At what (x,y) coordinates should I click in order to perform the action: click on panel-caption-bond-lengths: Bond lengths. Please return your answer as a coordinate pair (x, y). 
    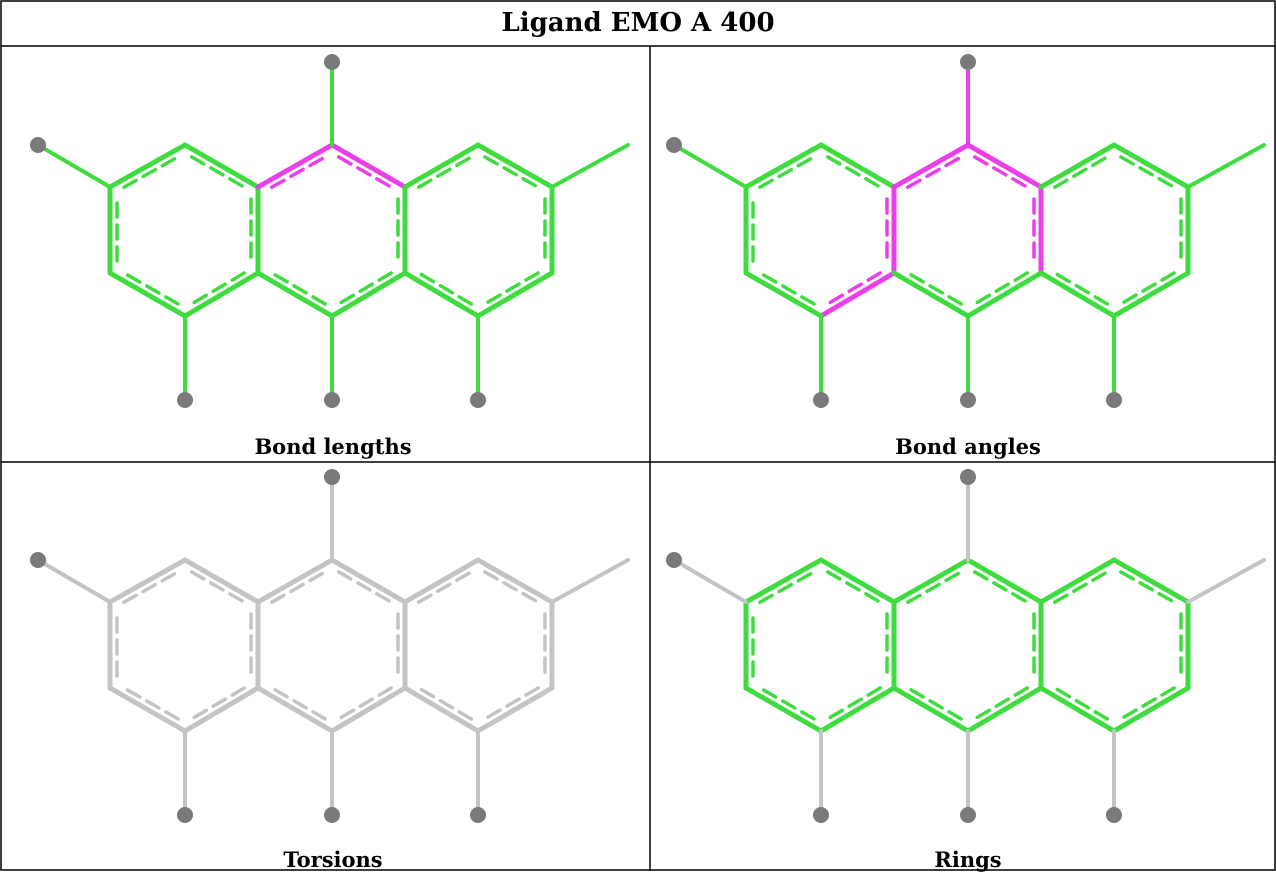
    Looking at the image, I should click on (333, 446).